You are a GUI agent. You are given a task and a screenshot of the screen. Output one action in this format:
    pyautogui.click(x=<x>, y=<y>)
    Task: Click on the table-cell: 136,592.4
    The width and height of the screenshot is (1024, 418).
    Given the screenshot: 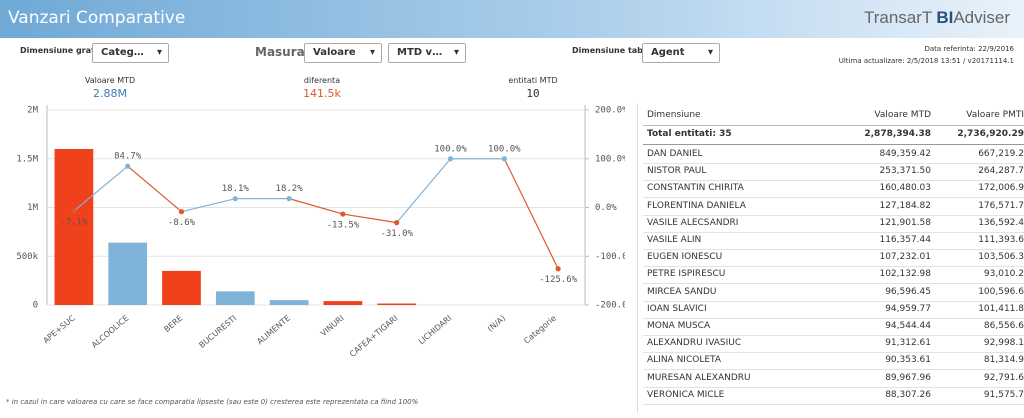 What is the action you would take?
    pyautogui.click(x=1001, y=222)
    